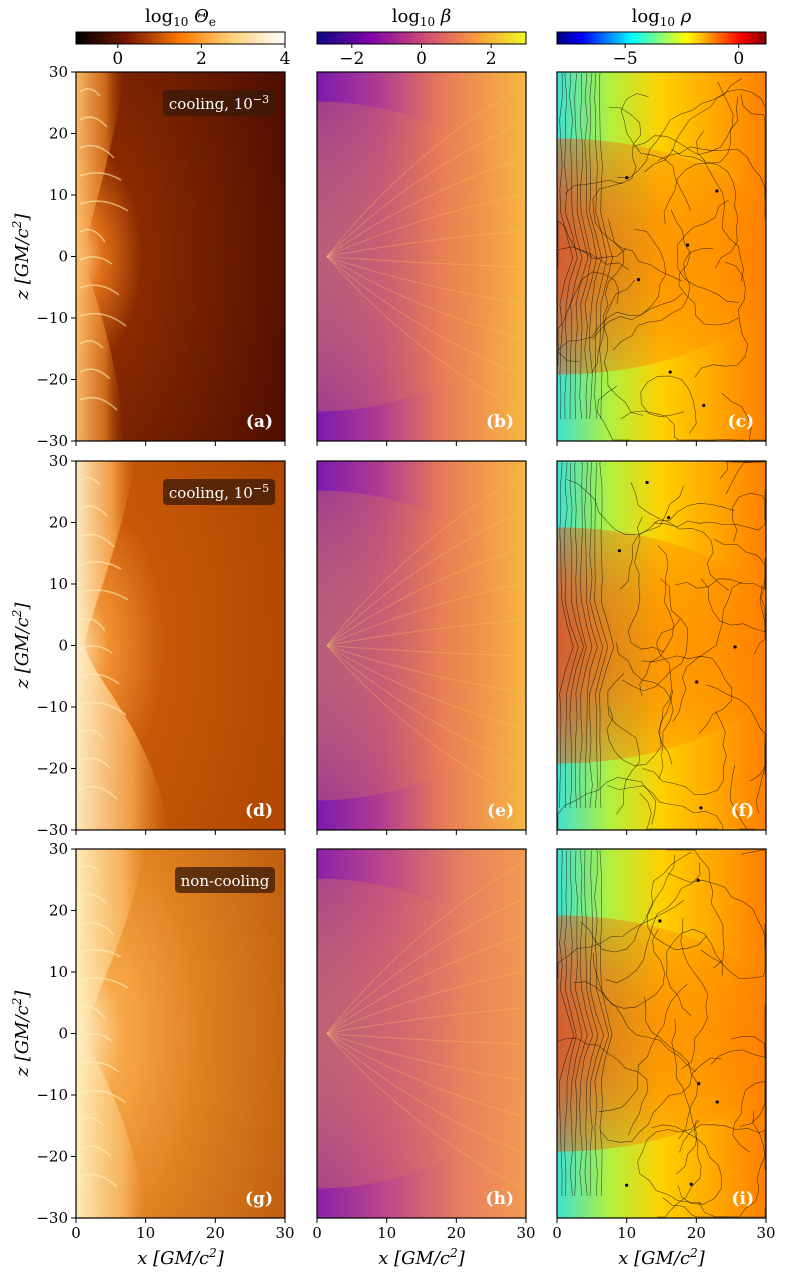 Image resolution: width=785 pixels, height=1280 pixels. I want to click on panel-label: (i), so click(742, 1199).